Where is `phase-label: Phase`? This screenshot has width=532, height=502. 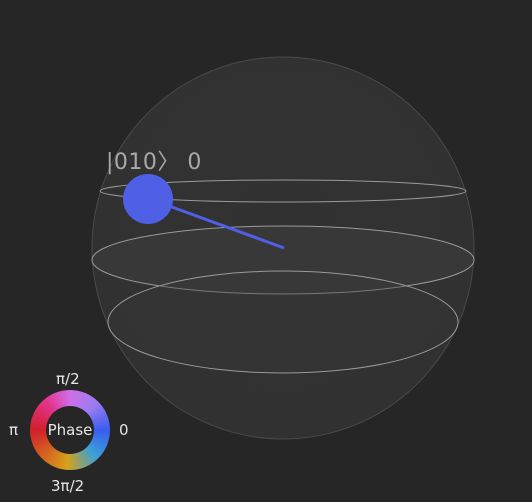 phase-label: Phase is located at coordinates (70, 430).